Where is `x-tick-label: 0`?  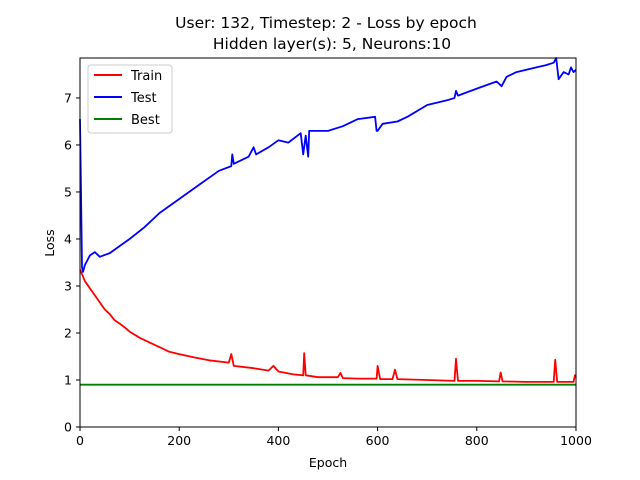 x-tick-label: 0 is located at coordinates (80, 440).